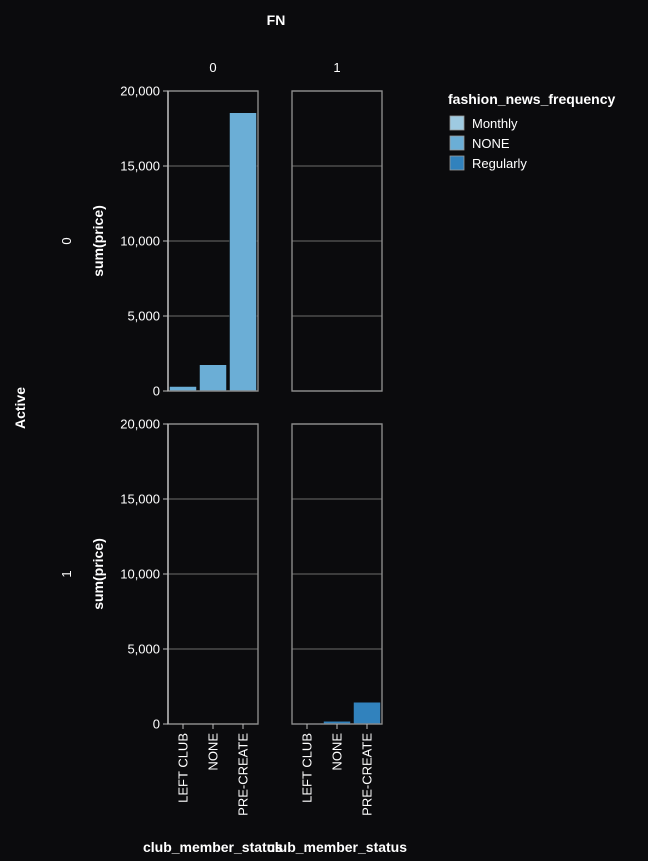 The width and height of the screenshot is (648, 861). Describe the element at coordinates (66, 573) in the screenshot. I see `row-facet-label: 1` at that location.